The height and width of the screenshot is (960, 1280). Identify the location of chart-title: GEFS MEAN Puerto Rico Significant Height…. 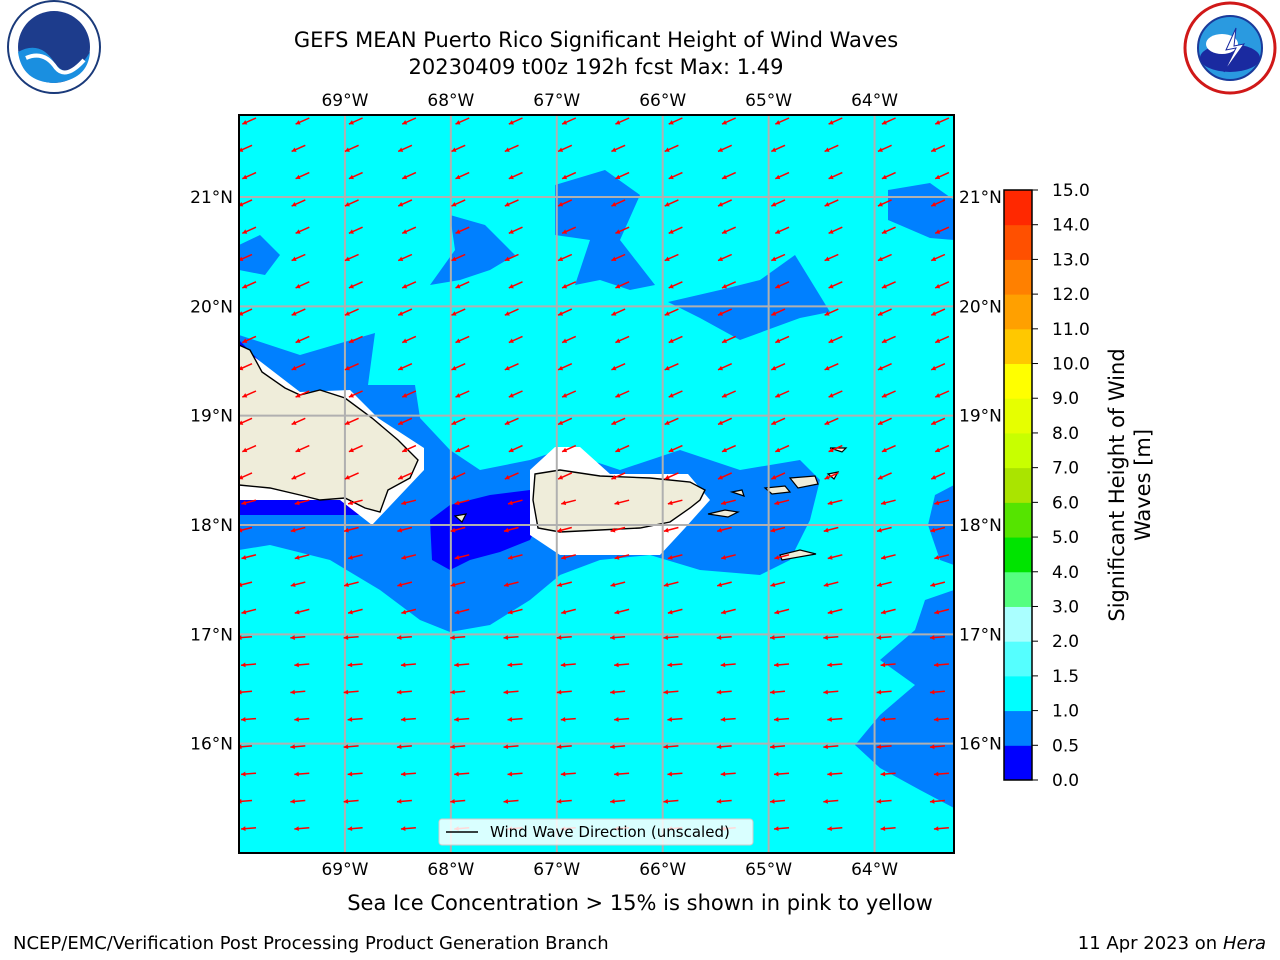
(596, 40).